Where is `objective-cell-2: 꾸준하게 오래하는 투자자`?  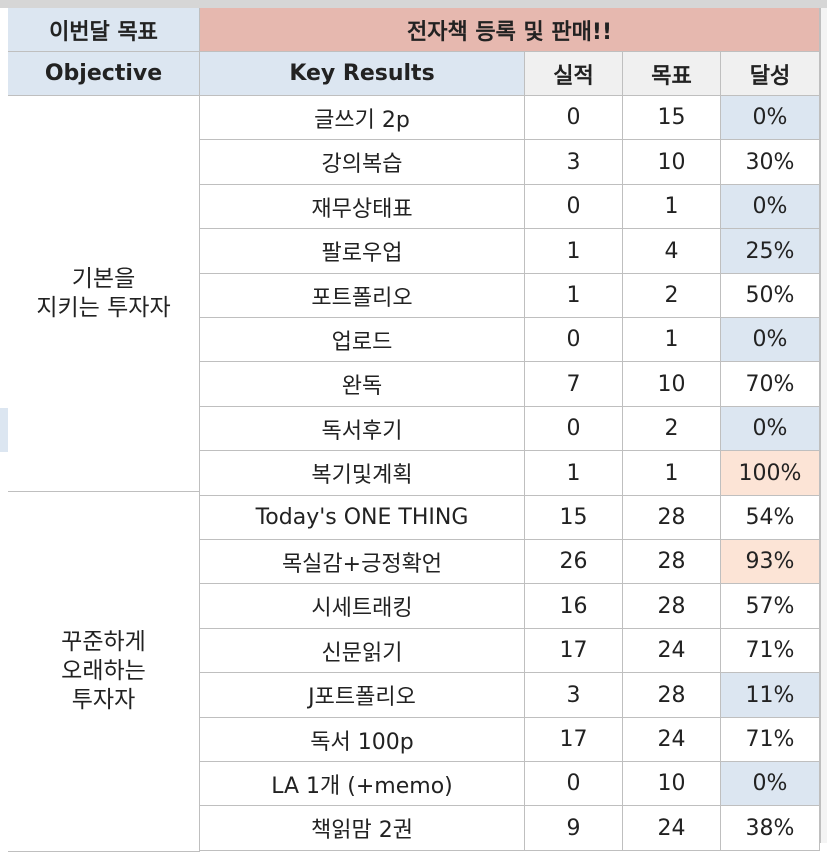 objective-cell-2: 꾸준하게 오래하는 투자자 is located at coordinates (104, 672).